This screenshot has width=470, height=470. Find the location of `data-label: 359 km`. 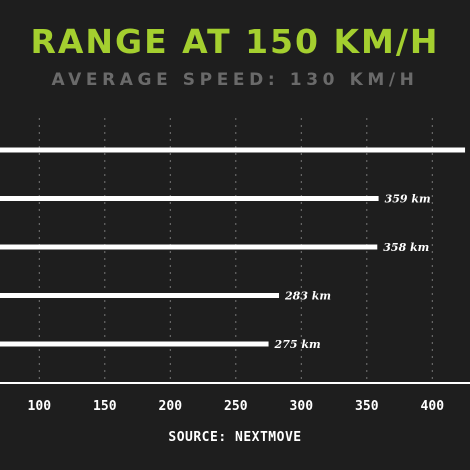

data-label: 359 km is located at coordinates (408, 199).